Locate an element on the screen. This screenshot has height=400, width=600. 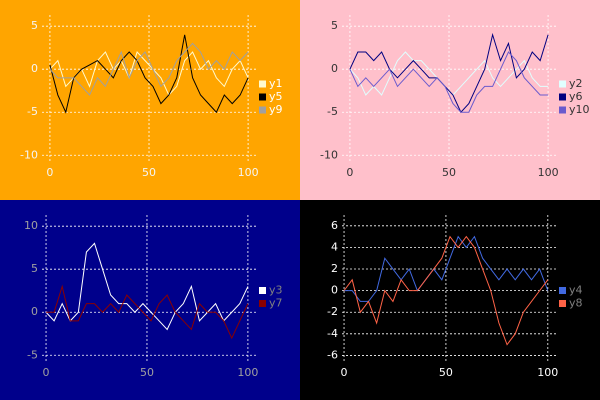
legend-label: y5 is located at coordinates (276, 96).